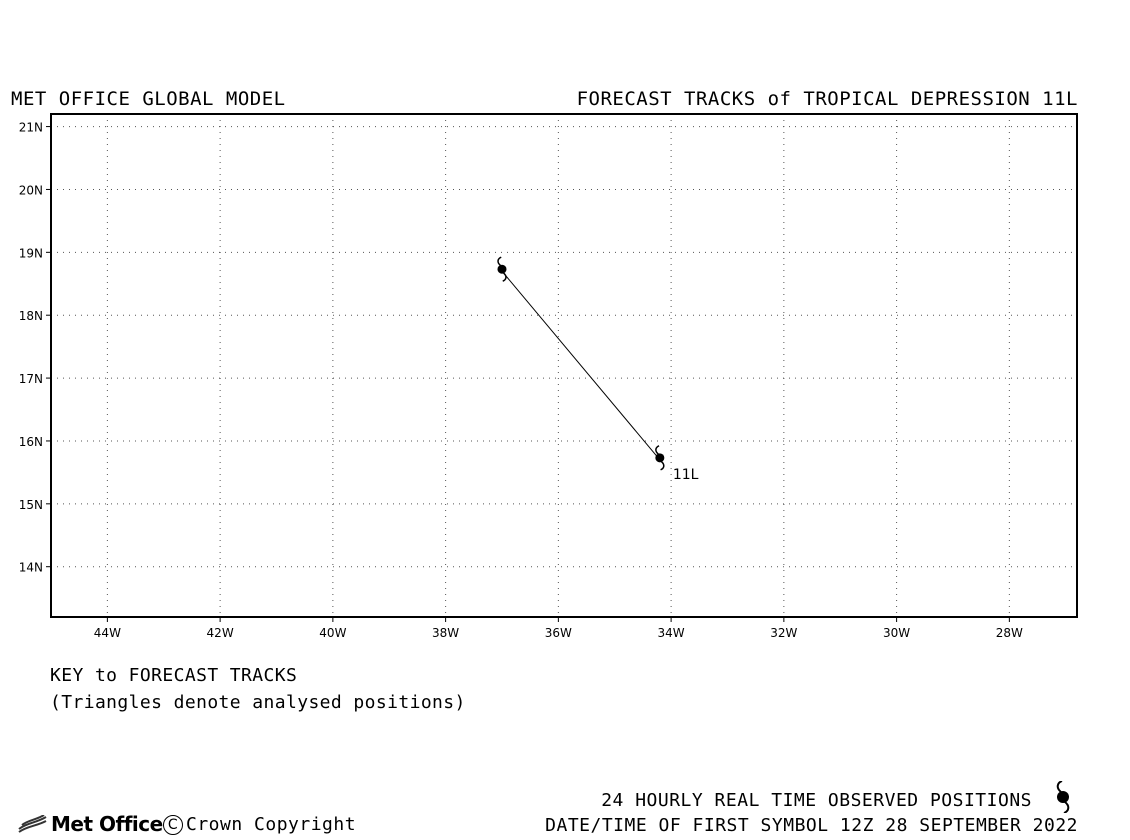 Image resolution: width=1130 pixels, height=840 pixels. I want to click on x-tick-label: 34W, so click(671, 633).